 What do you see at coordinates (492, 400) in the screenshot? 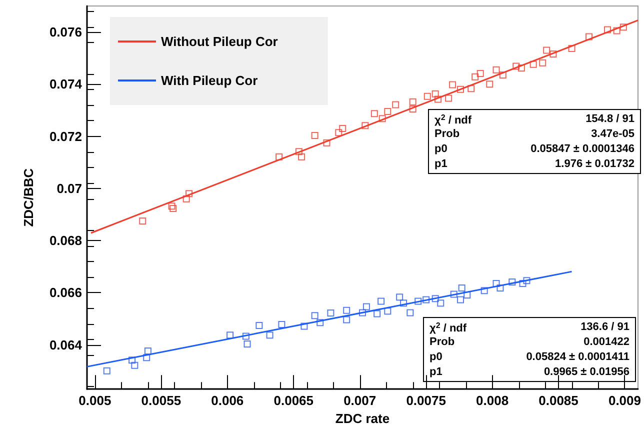
I see `x-tick-label: 0.008` at bounding box center [492, 400].